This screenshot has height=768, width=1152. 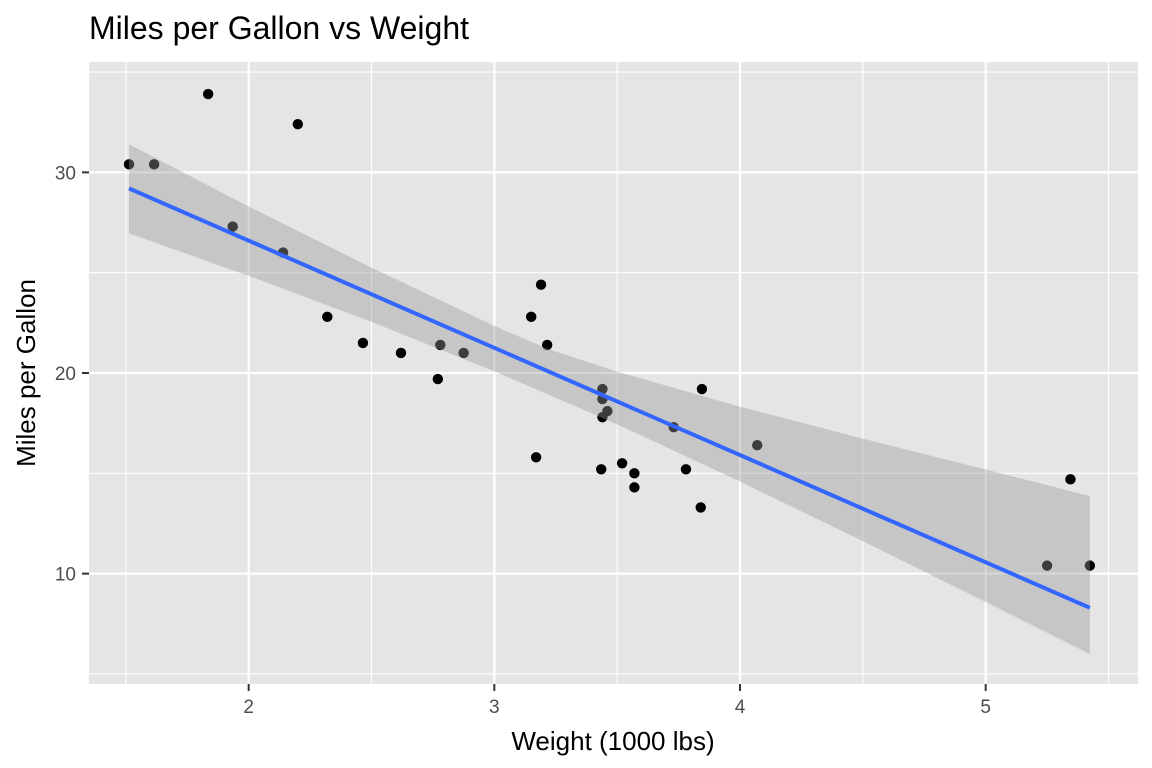 What do you see at coordinates (612, 741) in the screenshot?
I see `x-axis-title: Weight (1000 lbs)` at bounding box center [612, 741].